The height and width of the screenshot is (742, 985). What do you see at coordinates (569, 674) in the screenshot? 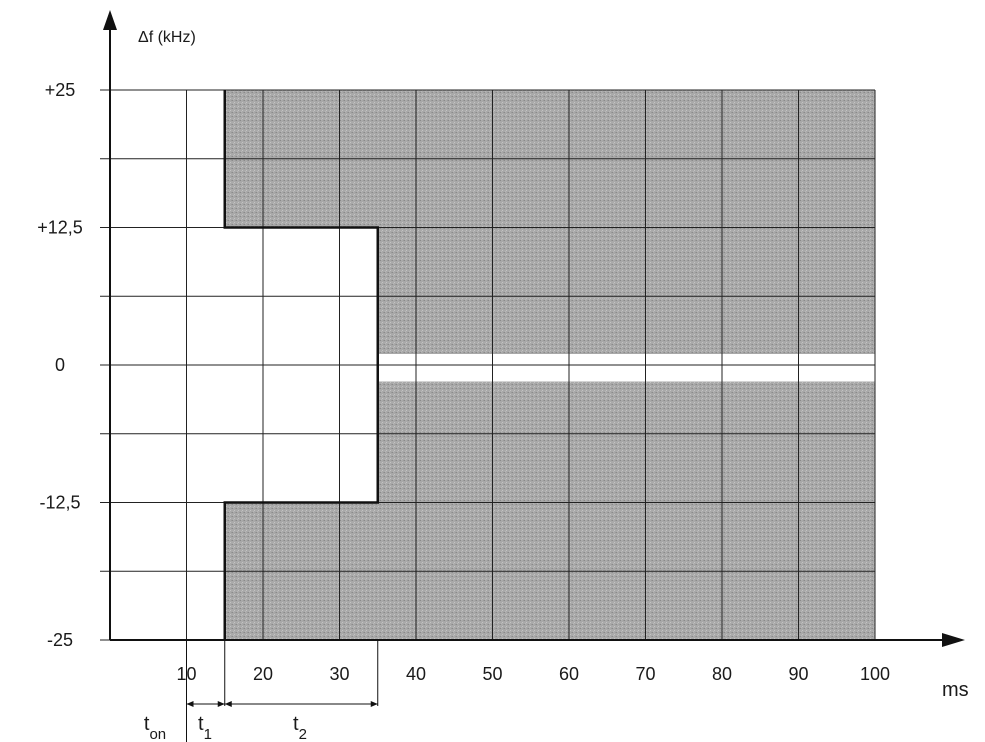
I see `x-tick-label: 60` at bounding box center [569, 674].